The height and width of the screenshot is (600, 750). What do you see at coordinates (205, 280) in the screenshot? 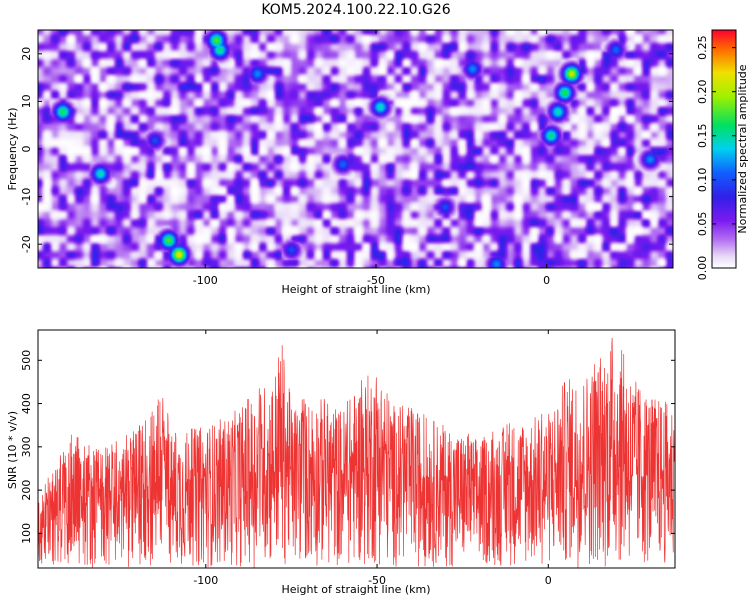
I see `heatmap-x-tick-label: -100` at bounding box center [205, 280].